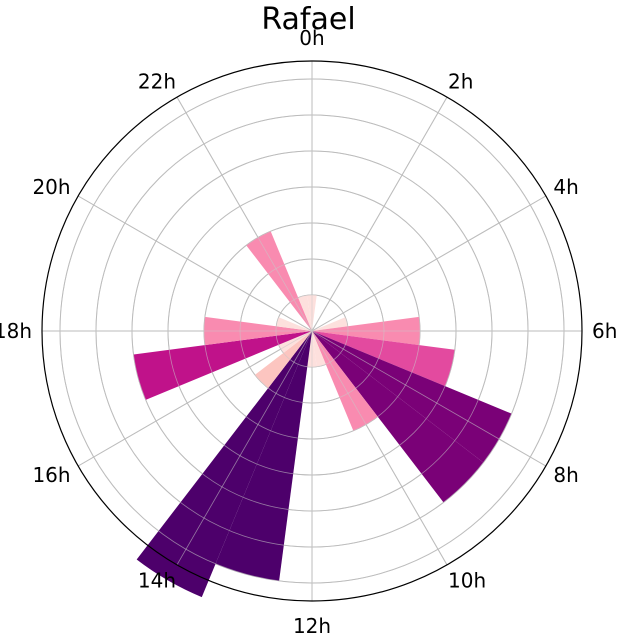  What do you see at coordinates (467, 580) in the screenshot?
I see `angular-tick-label-10h: 10h` at bounding box center [467, 580].